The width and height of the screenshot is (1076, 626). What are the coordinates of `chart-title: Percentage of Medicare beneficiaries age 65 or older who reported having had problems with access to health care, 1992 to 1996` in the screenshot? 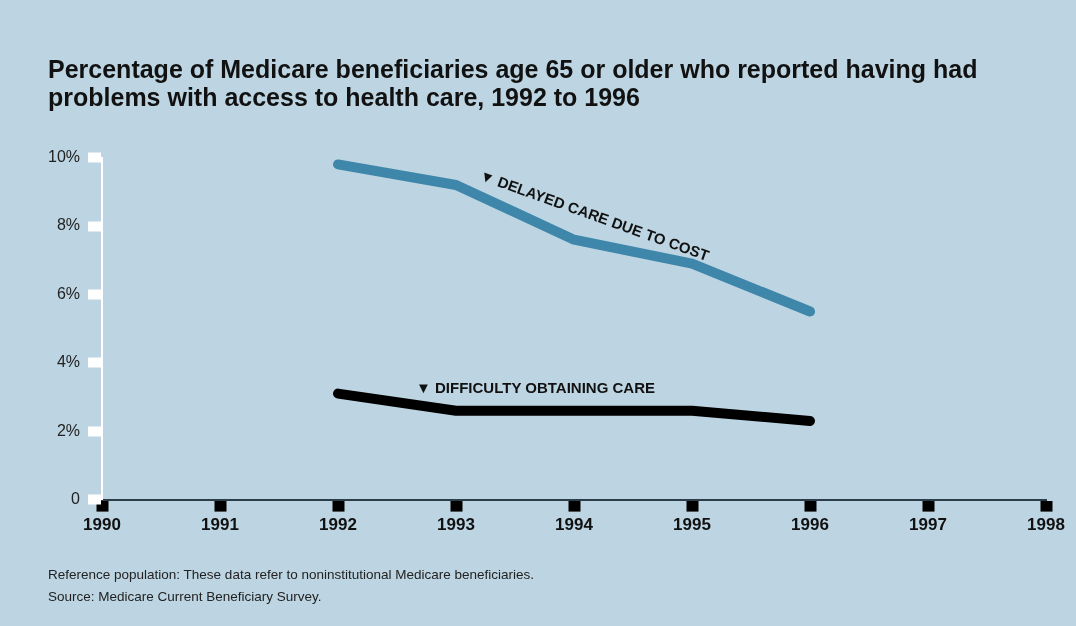 It's located at (513, 83).